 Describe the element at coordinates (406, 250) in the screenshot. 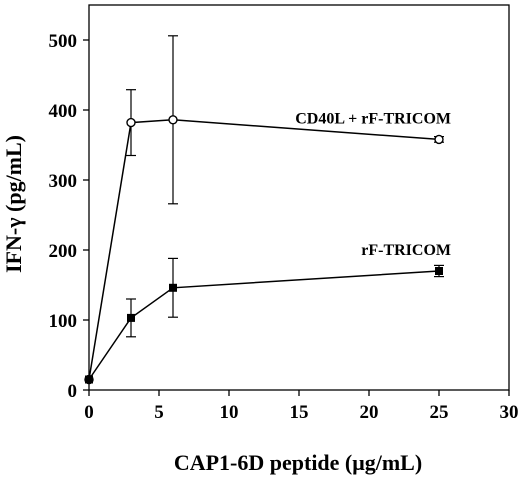

I see `series-label: rF-TRICOM` at that location.